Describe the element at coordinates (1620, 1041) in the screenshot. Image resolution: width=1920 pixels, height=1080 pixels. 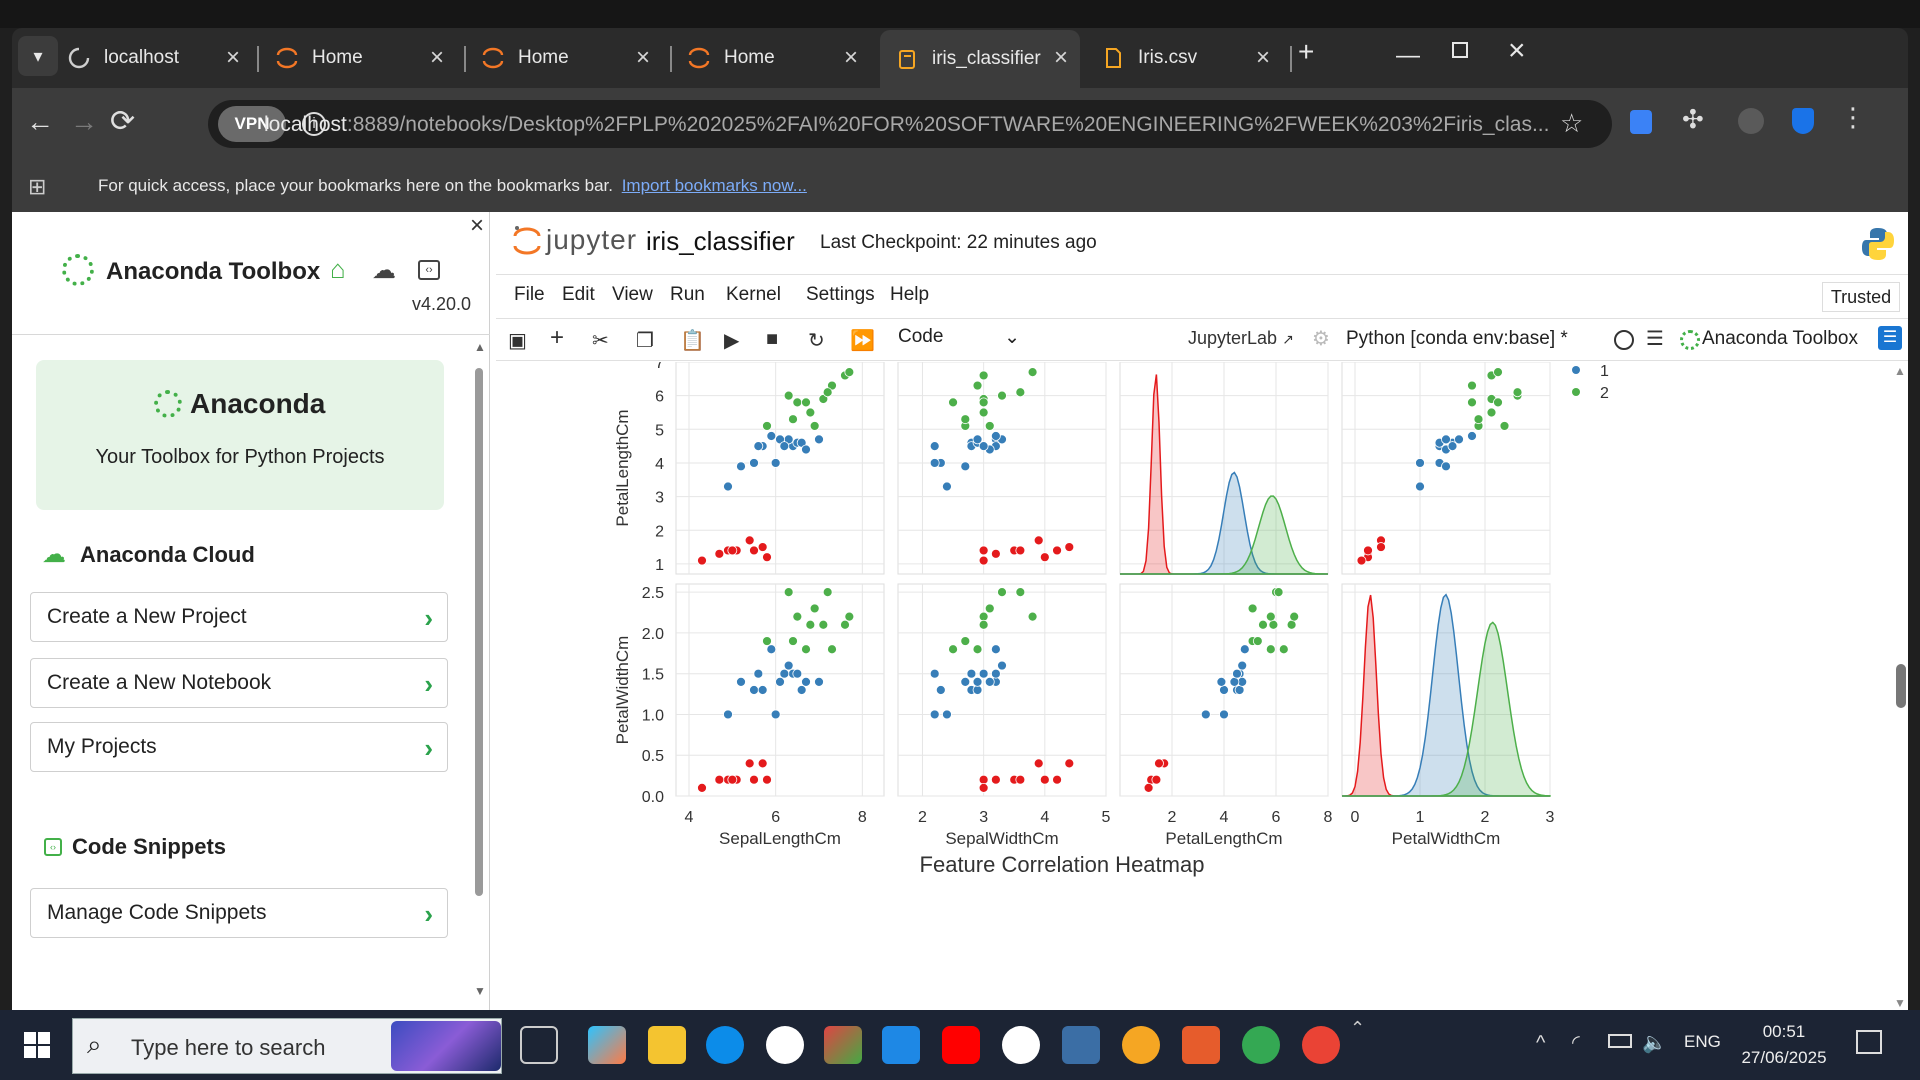
I see `battery-icon` at that location.